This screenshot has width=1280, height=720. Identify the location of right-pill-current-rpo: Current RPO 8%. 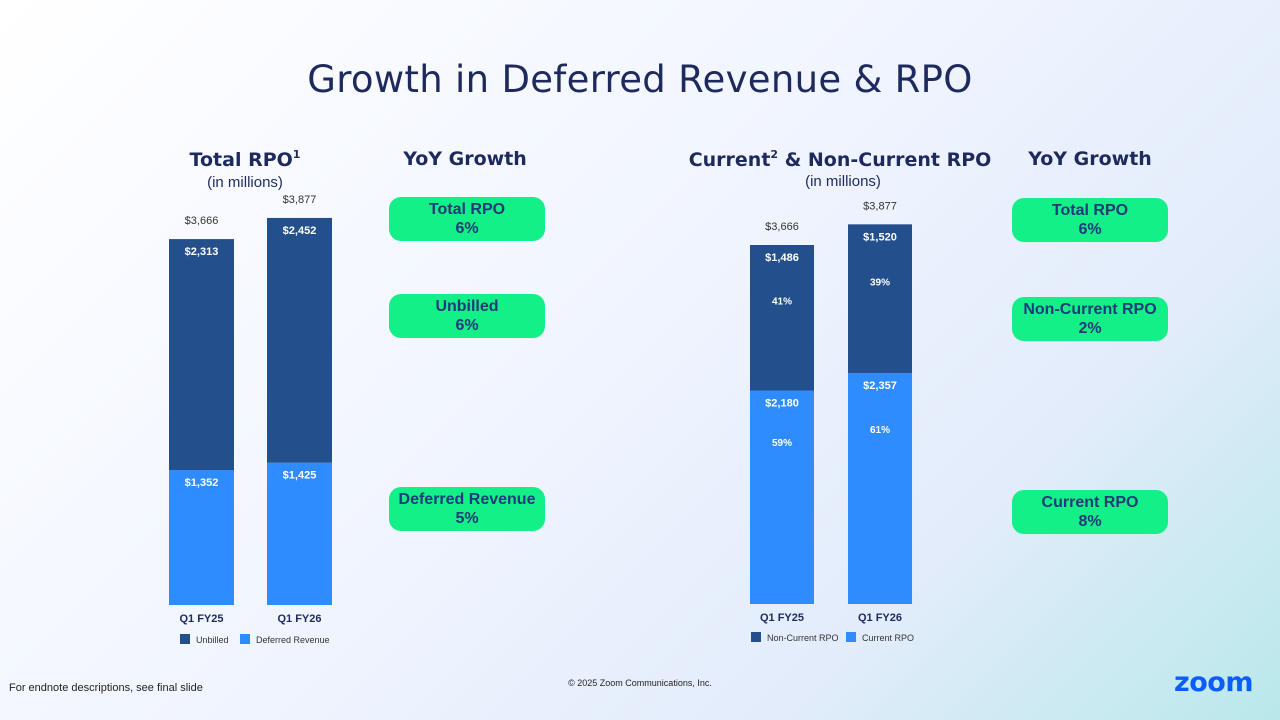
(1090, 512).